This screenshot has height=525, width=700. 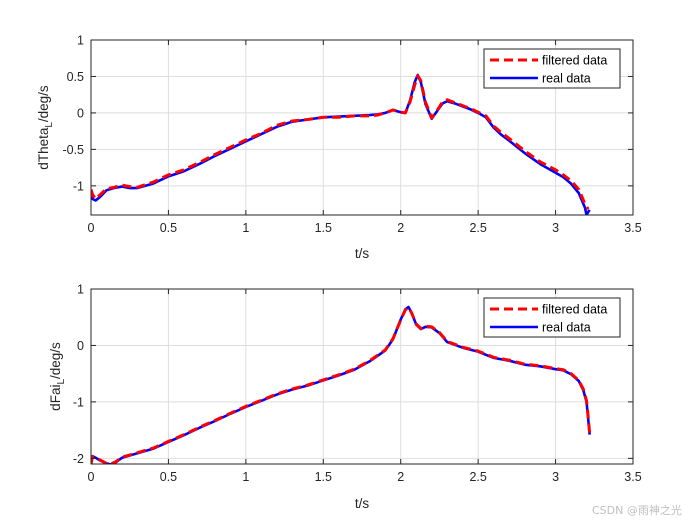 What do you see at coordinates (73, 150) in the screenshot?
I see `y-tick-label: -0.5` at bounding box center [73, 150].